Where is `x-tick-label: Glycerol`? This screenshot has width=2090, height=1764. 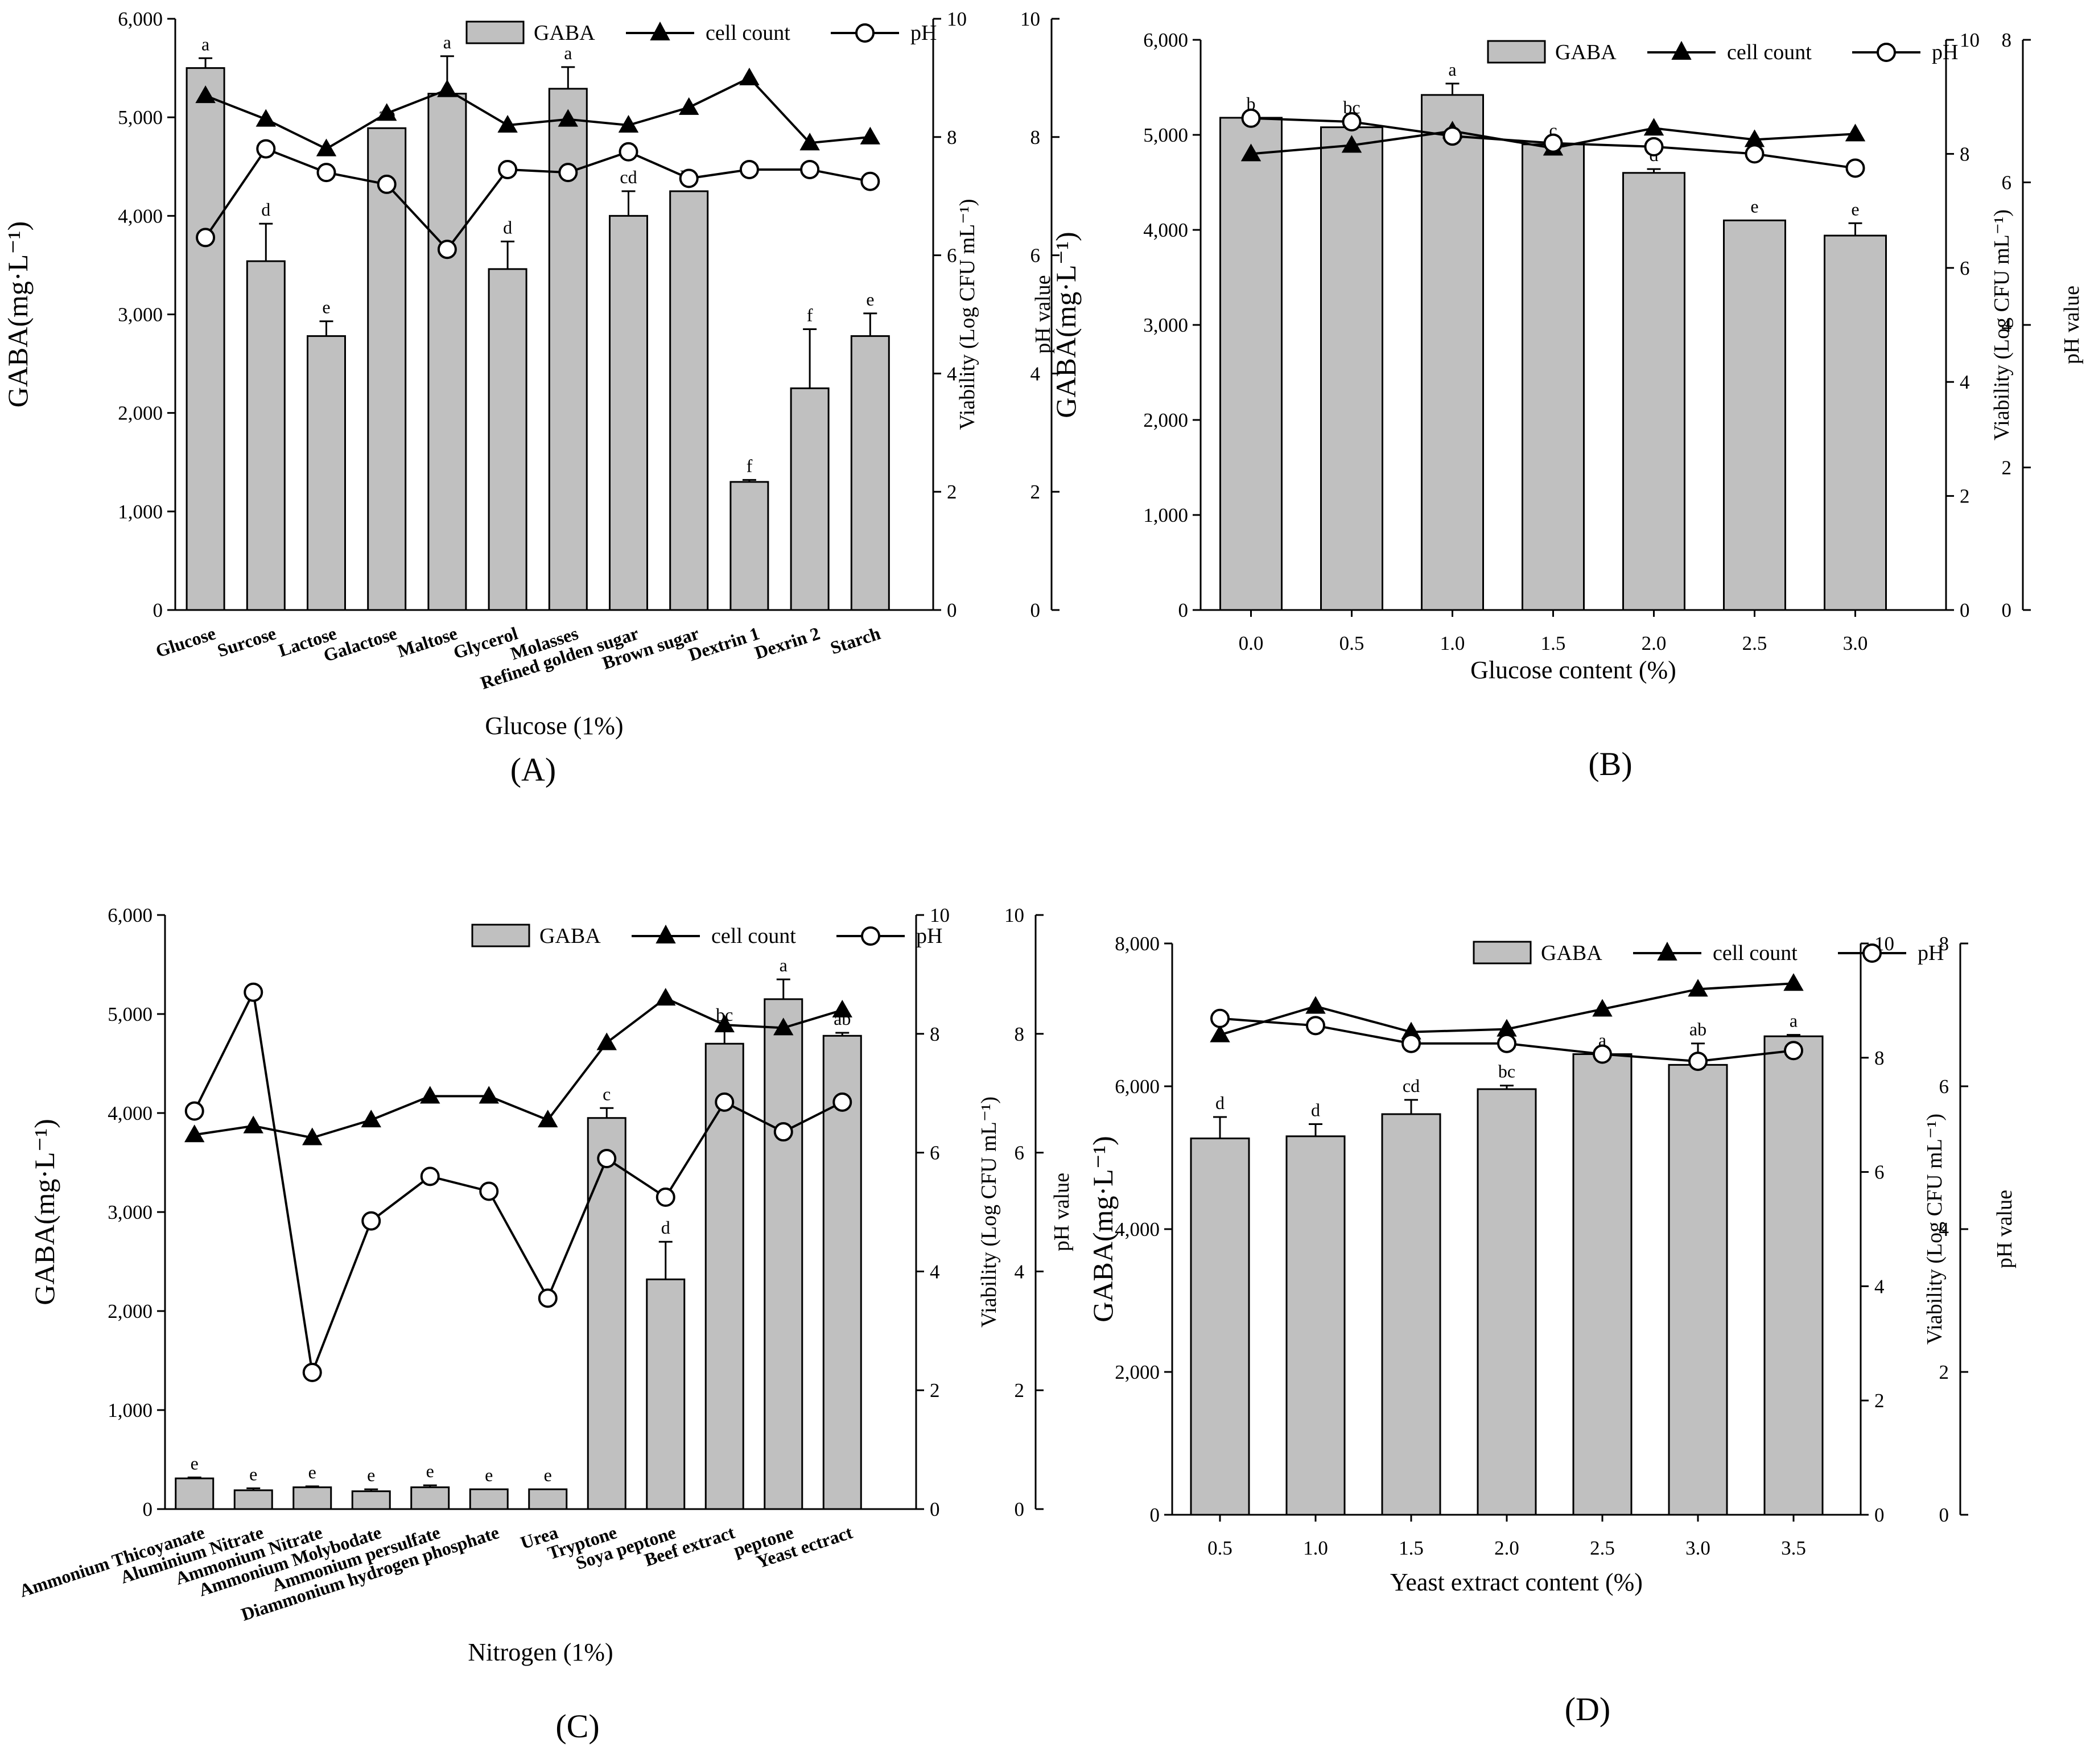 x-tick-label: Glycerol is located at coordinates (485, 643).